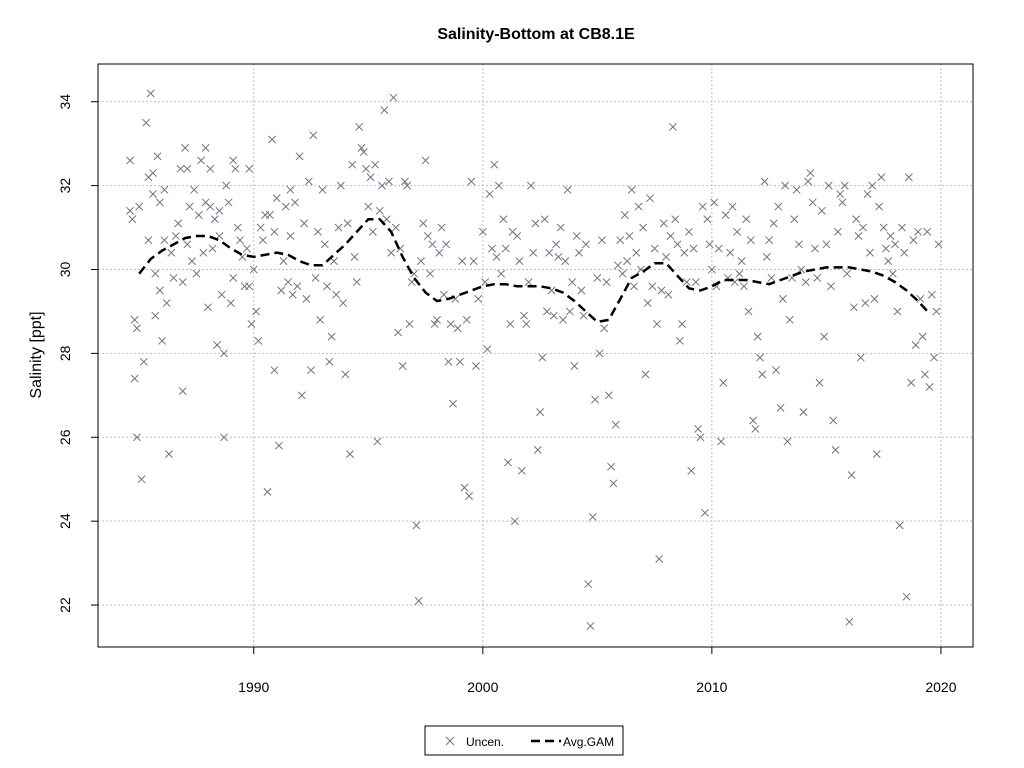 This screenshot has width=1024, height=768. Describe the element at coordinates (524, 740) in the screenshot. I see `legend: Uncen. Avg.GAM` at that location.